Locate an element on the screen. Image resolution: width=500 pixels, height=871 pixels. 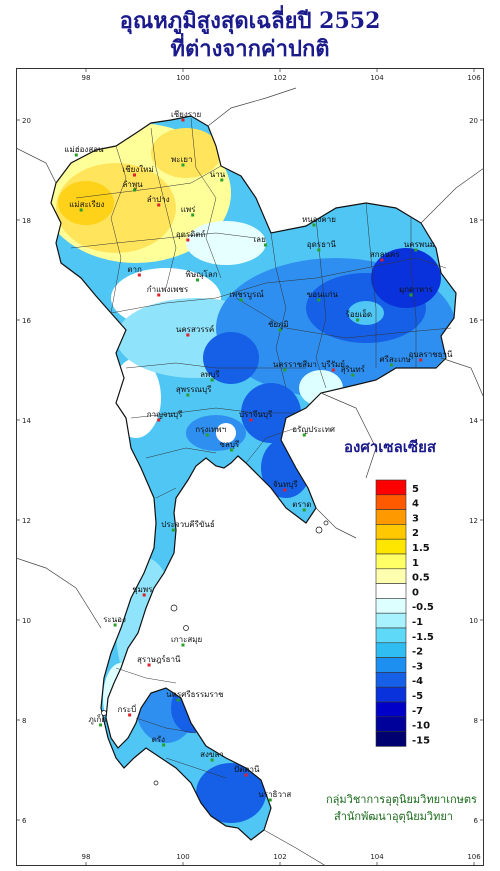
lat-tick-label: 20 is located at coordinates (473, 121).